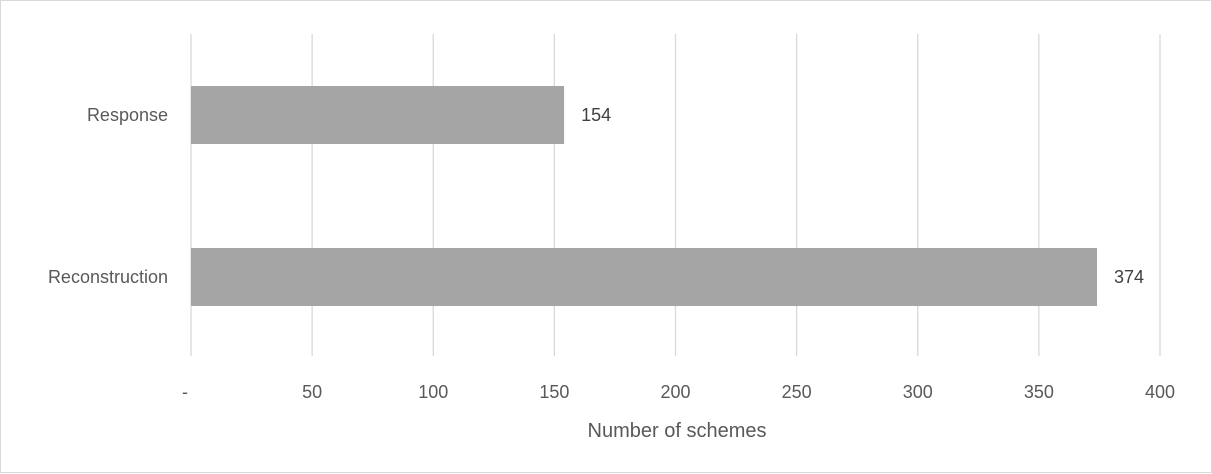 The height and width of the screenshot is (474, 1212). Describe the element at coordinates (108, 277) in the screenshot. I see `category-label: Reconstruction` at that location.